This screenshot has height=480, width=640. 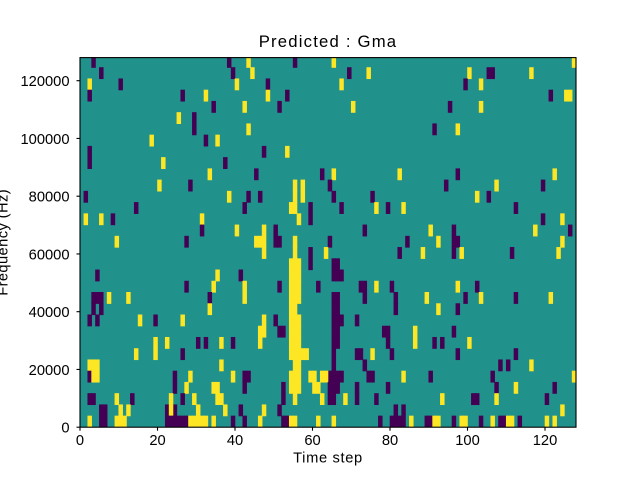 What do you see at coordinates (44, 140) in the screenshot?
I see `svg-text: 100000` at bounding box center [44, 140].